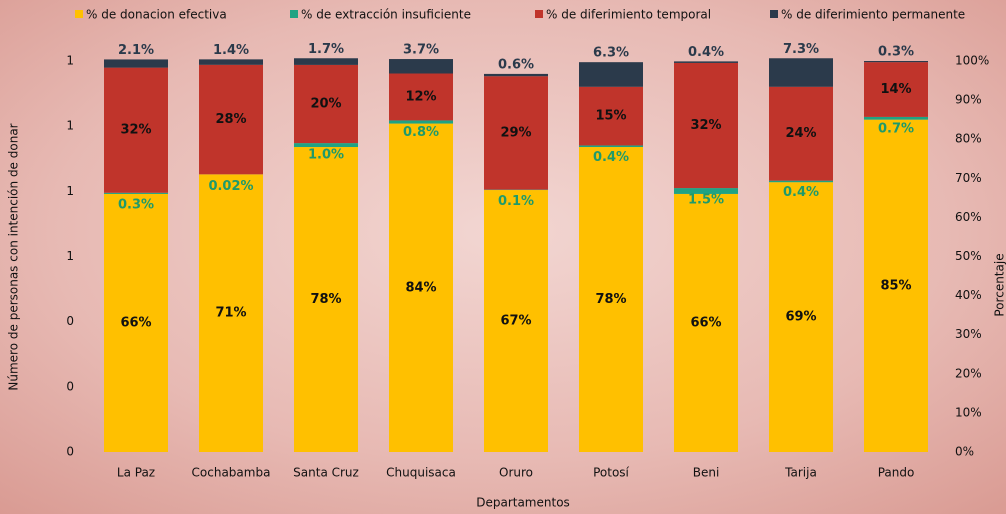  Describe the element at coordinates (136, 50) in the screenshot. I see `data-label: 2.1%` at that location.